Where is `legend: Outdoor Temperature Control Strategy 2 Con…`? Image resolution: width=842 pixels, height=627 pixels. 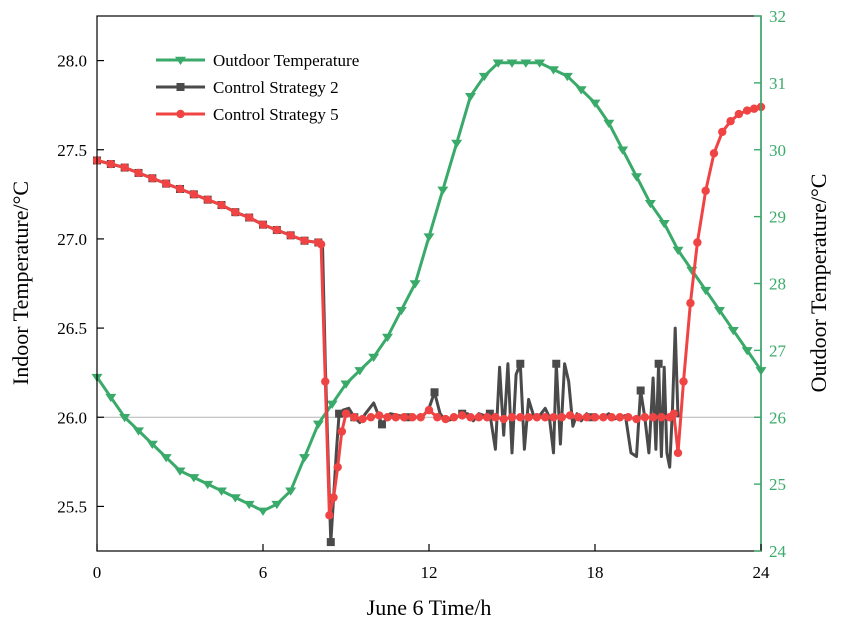
legend: Outdoor Temperature Control Strategy 2 Con… is located at coordinates (257, 87).